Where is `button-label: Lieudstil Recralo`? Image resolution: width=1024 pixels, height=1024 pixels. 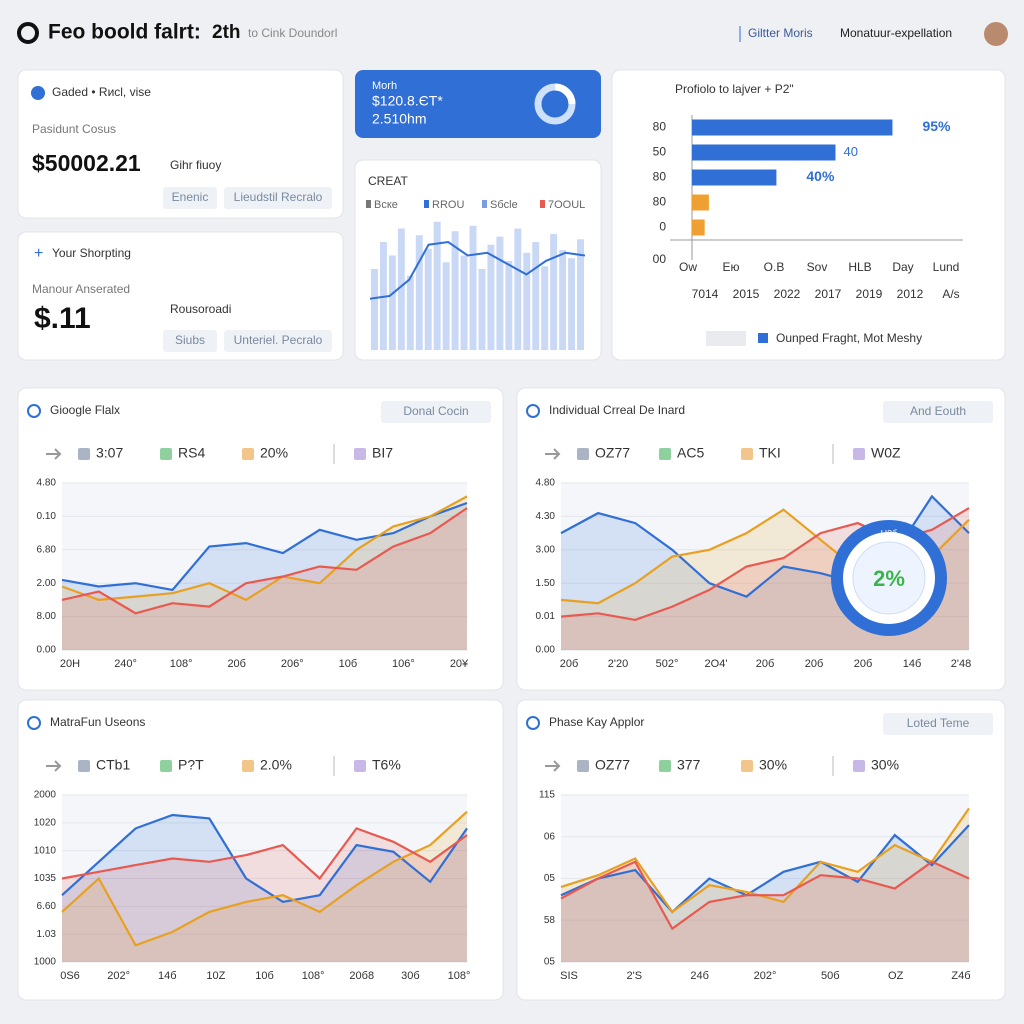 button-label: Lieudstil Recralo is located at coordinates (278, 197).